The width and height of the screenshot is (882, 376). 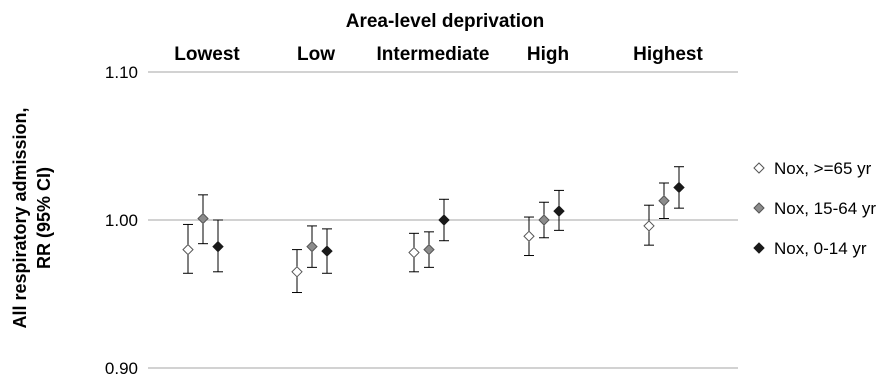 What do you see at coordinates (20, 217) in the screenshot?
I see `y-axis-label-line-1: All respiratory admission,` at bounding box center [20, 217].